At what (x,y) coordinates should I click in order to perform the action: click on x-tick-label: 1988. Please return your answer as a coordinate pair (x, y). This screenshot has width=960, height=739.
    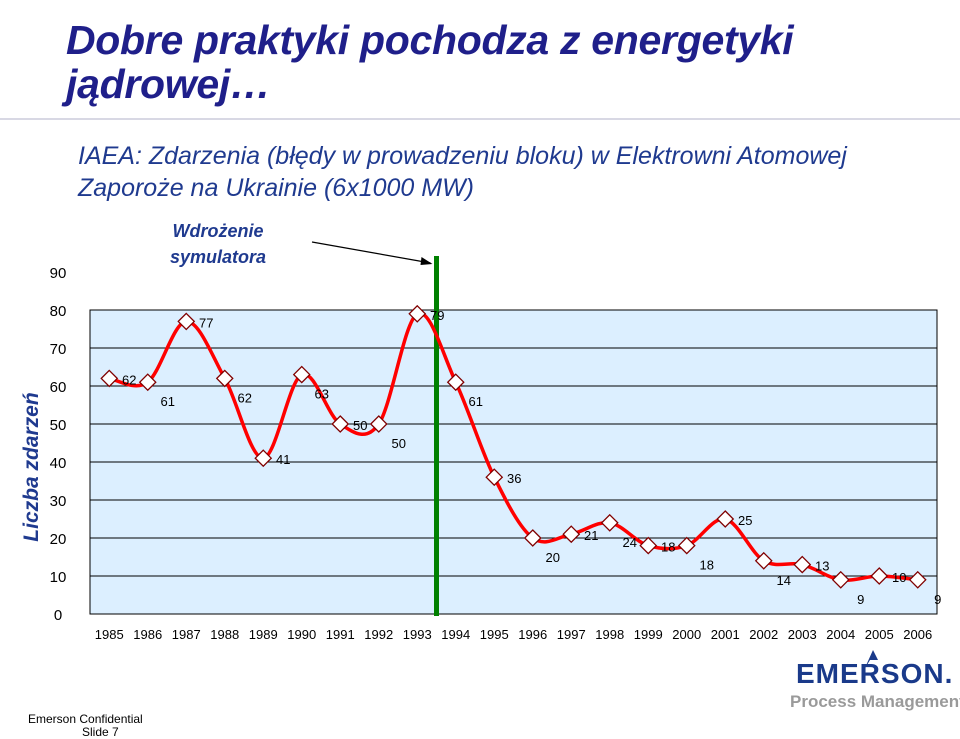
    Looking at the image, I should click on (224, 634).